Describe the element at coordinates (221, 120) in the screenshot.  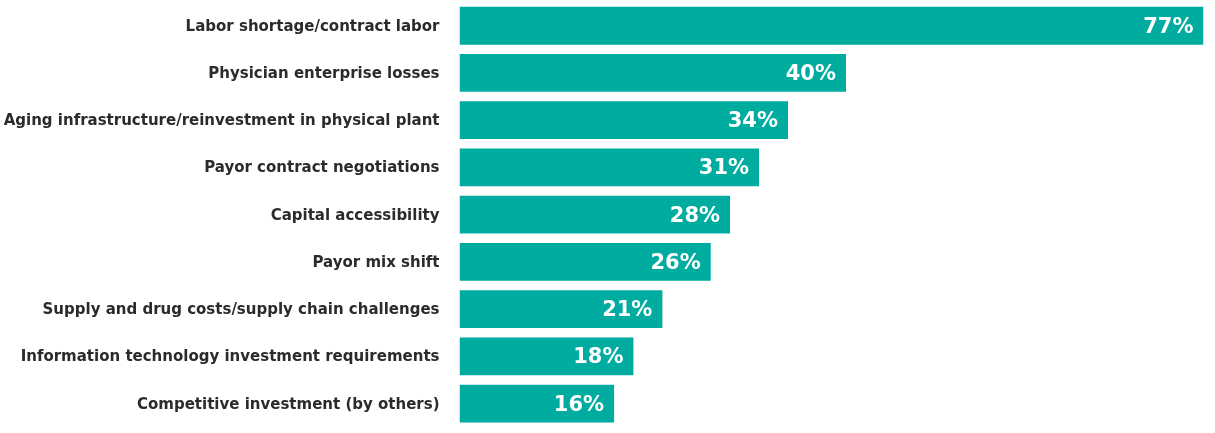
I see `y-tick-label: Aging infrastructure/reinvestment in physical plant` at that location.